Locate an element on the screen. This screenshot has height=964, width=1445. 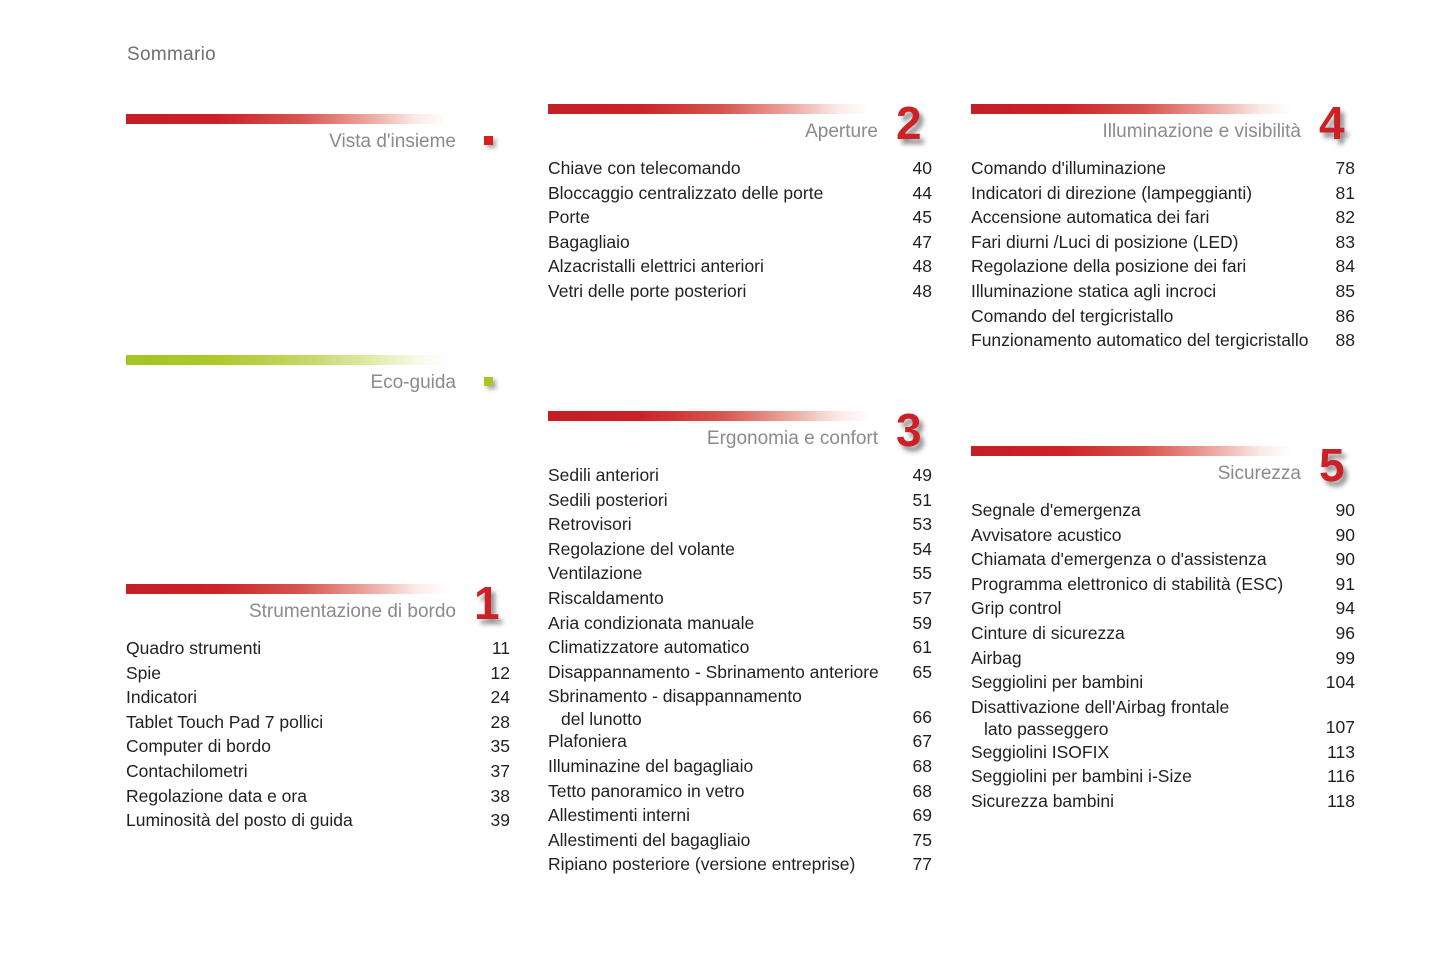
toc-item: Regolazione data e ora 38 is located at coordinates (318, 796).